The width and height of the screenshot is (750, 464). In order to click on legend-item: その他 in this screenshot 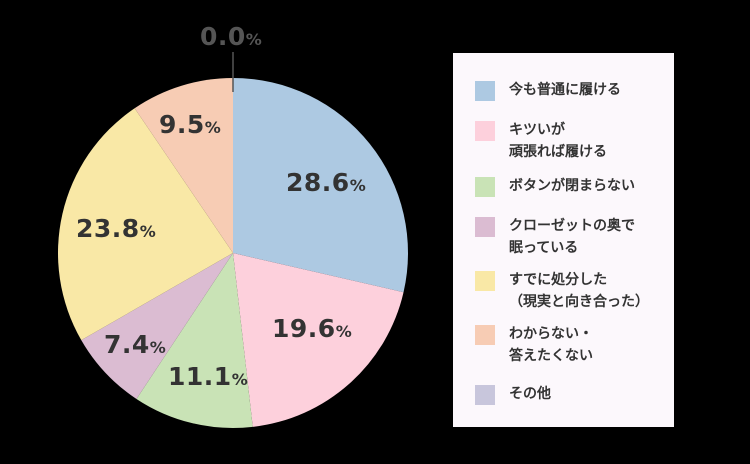, I will do `click(513, 394)`.